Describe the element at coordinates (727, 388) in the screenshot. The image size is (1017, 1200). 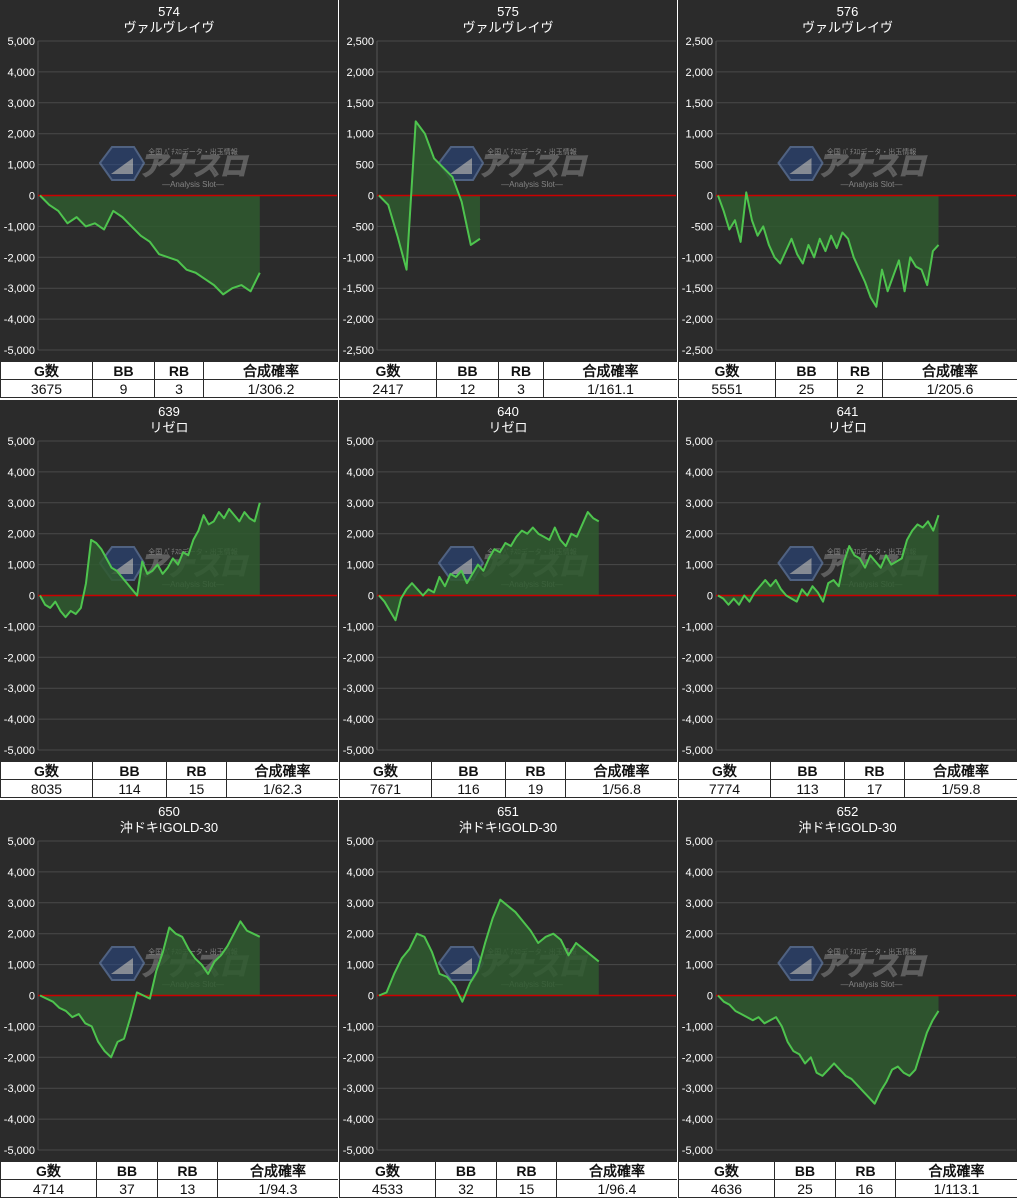
I see `stats-value-cell: 5551` at that location.